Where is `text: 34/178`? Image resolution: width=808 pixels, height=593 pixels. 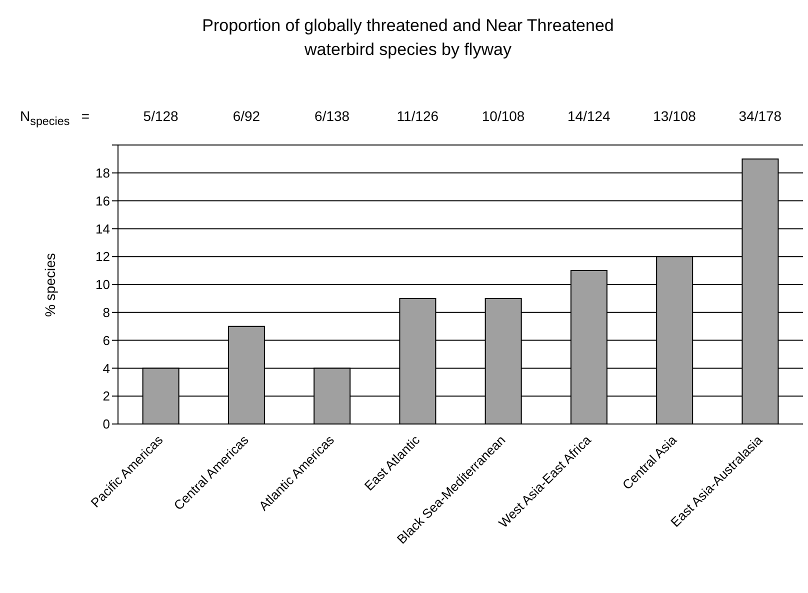
text: 34/178 is located at coordinates (760, 116).